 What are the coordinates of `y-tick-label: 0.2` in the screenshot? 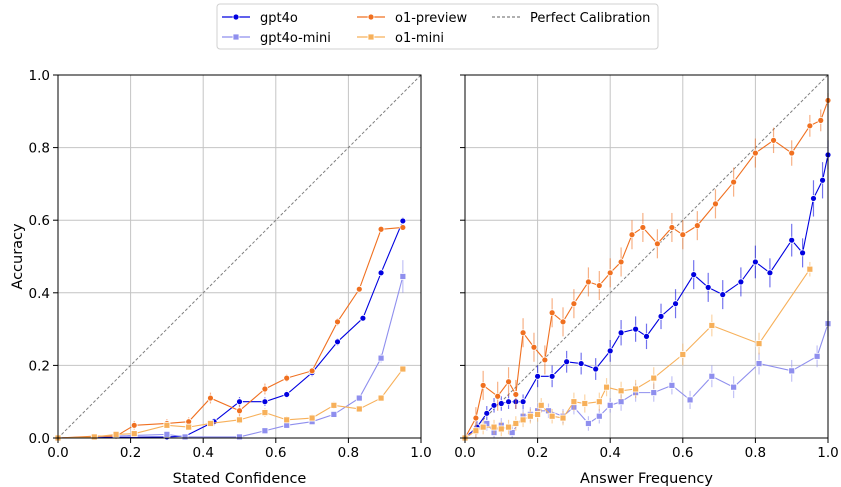 It's located at (39, 366).